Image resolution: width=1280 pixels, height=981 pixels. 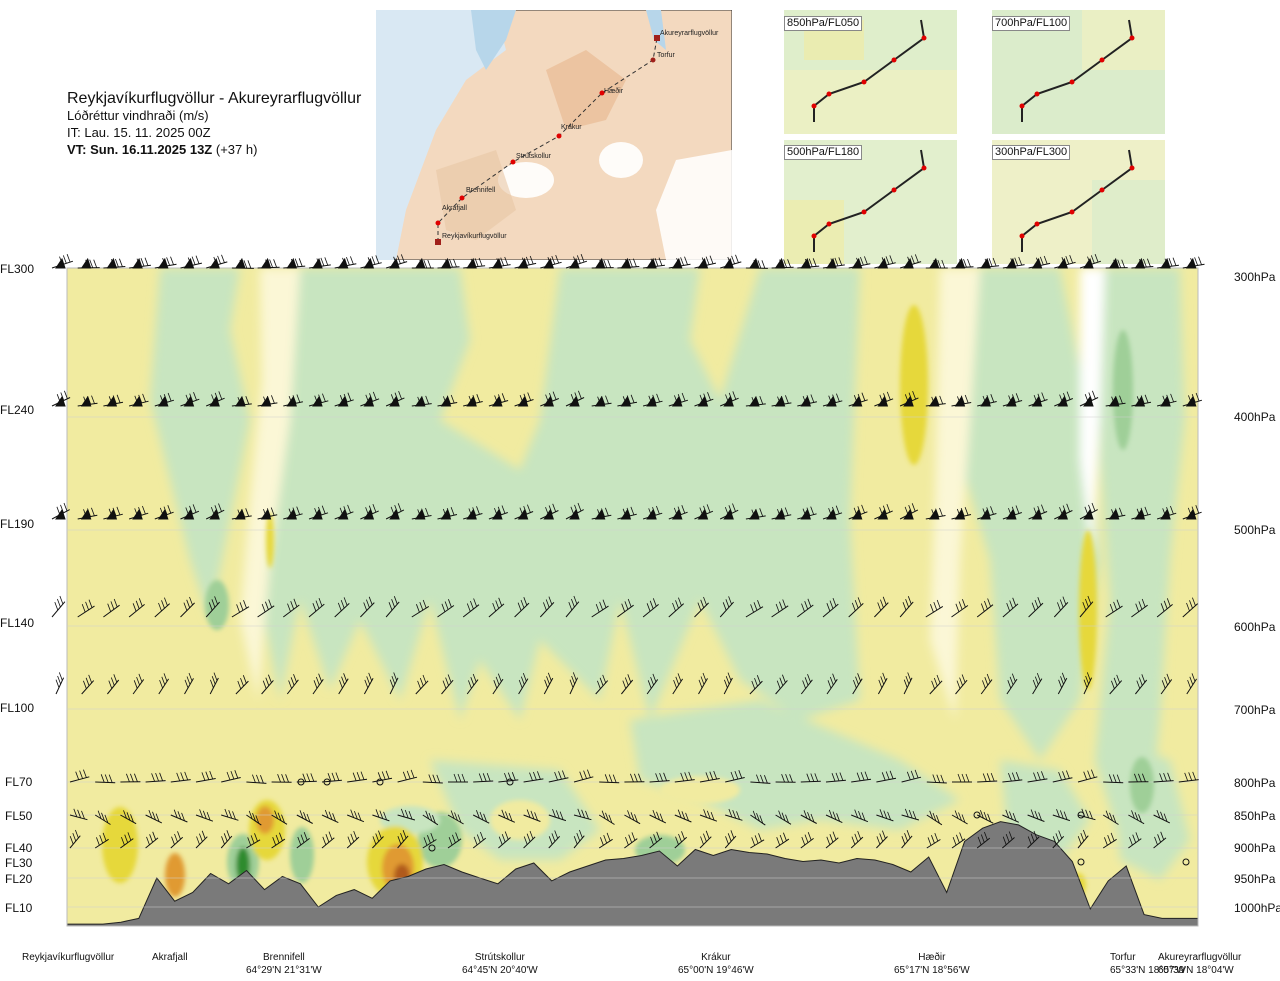 What do you see at coordinates (499, 957) in the screenshot?
I see `location-name: Strútskollur` at bounding box center [499, 957].